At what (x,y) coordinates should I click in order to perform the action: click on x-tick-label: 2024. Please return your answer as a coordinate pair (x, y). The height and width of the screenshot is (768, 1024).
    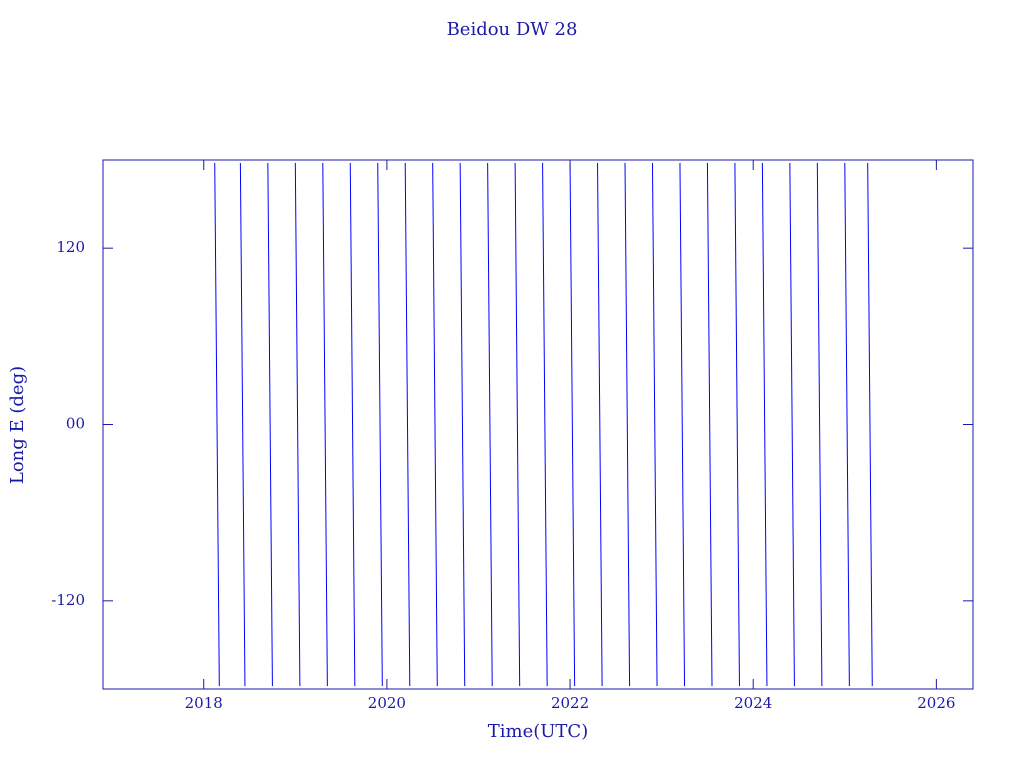
    Looking at the image, I should click on (753, 703).